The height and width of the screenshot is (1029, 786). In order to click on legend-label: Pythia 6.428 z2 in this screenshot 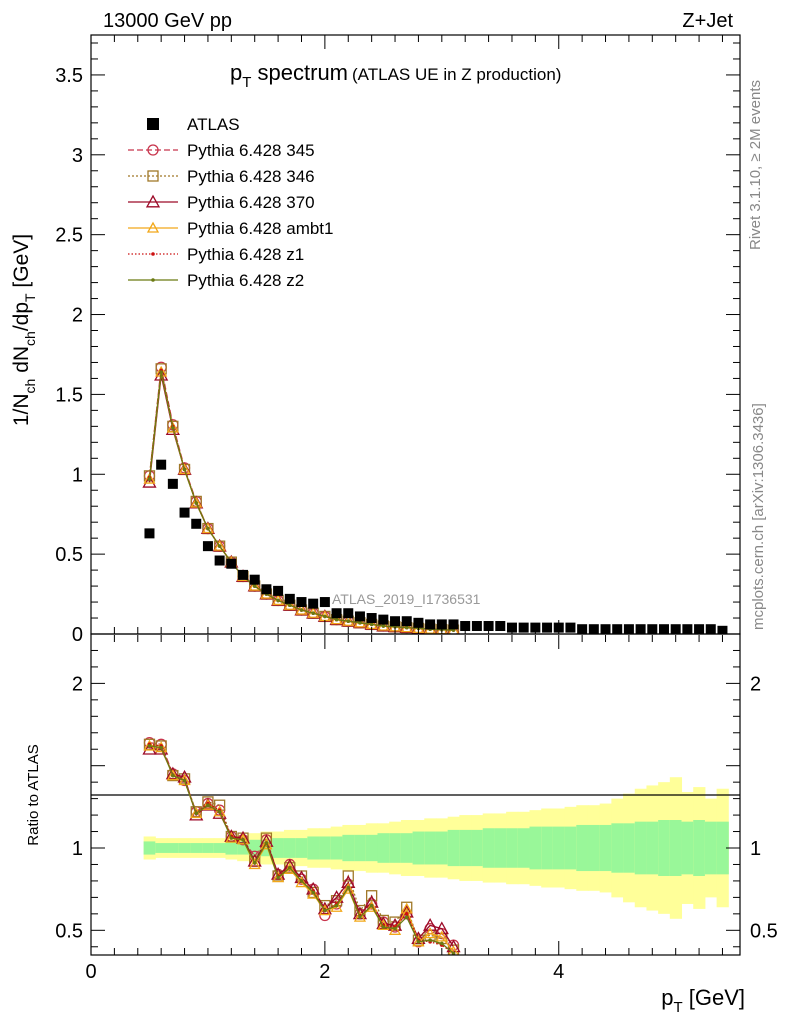, I will do `click(245, 280)`.